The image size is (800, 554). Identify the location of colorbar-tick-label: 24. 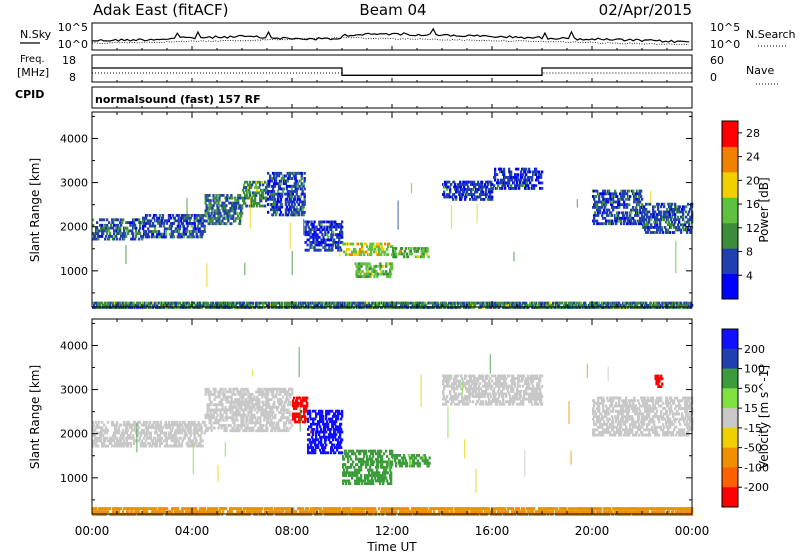
(753, 157).